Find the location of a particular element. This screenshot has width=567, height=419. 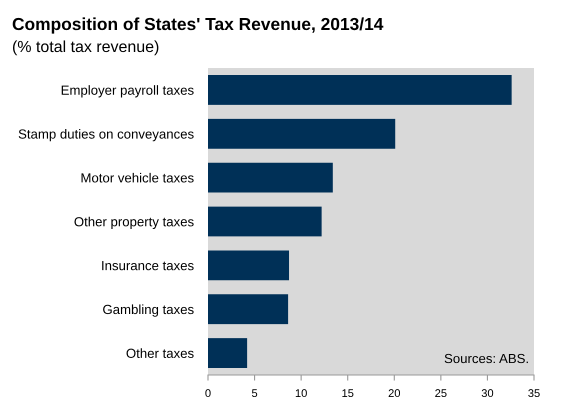

annotation: Sources: ABS. is located at coordinates (486, 359).